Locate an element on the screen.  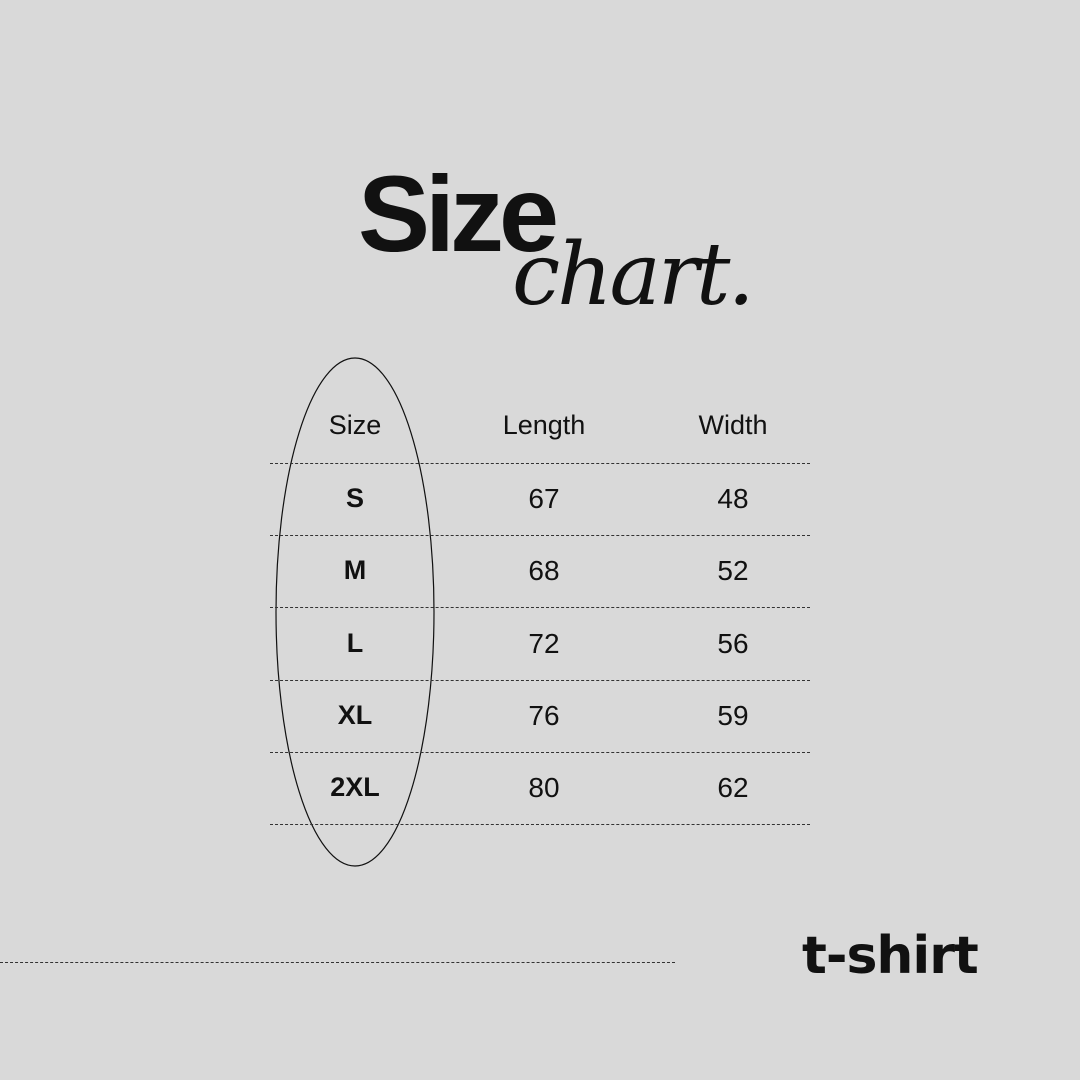
length-cell: 80 is located at coordinates (544, 787).